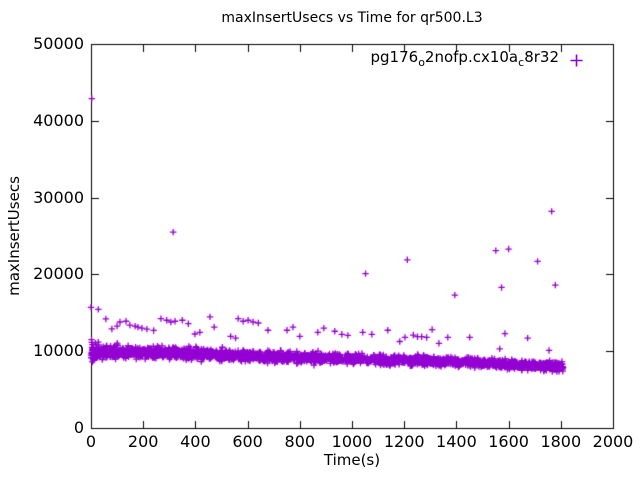  Describe the element at coordinates (58, 120) in the screenshot. I see `y-tick-label: 40000` at that location.